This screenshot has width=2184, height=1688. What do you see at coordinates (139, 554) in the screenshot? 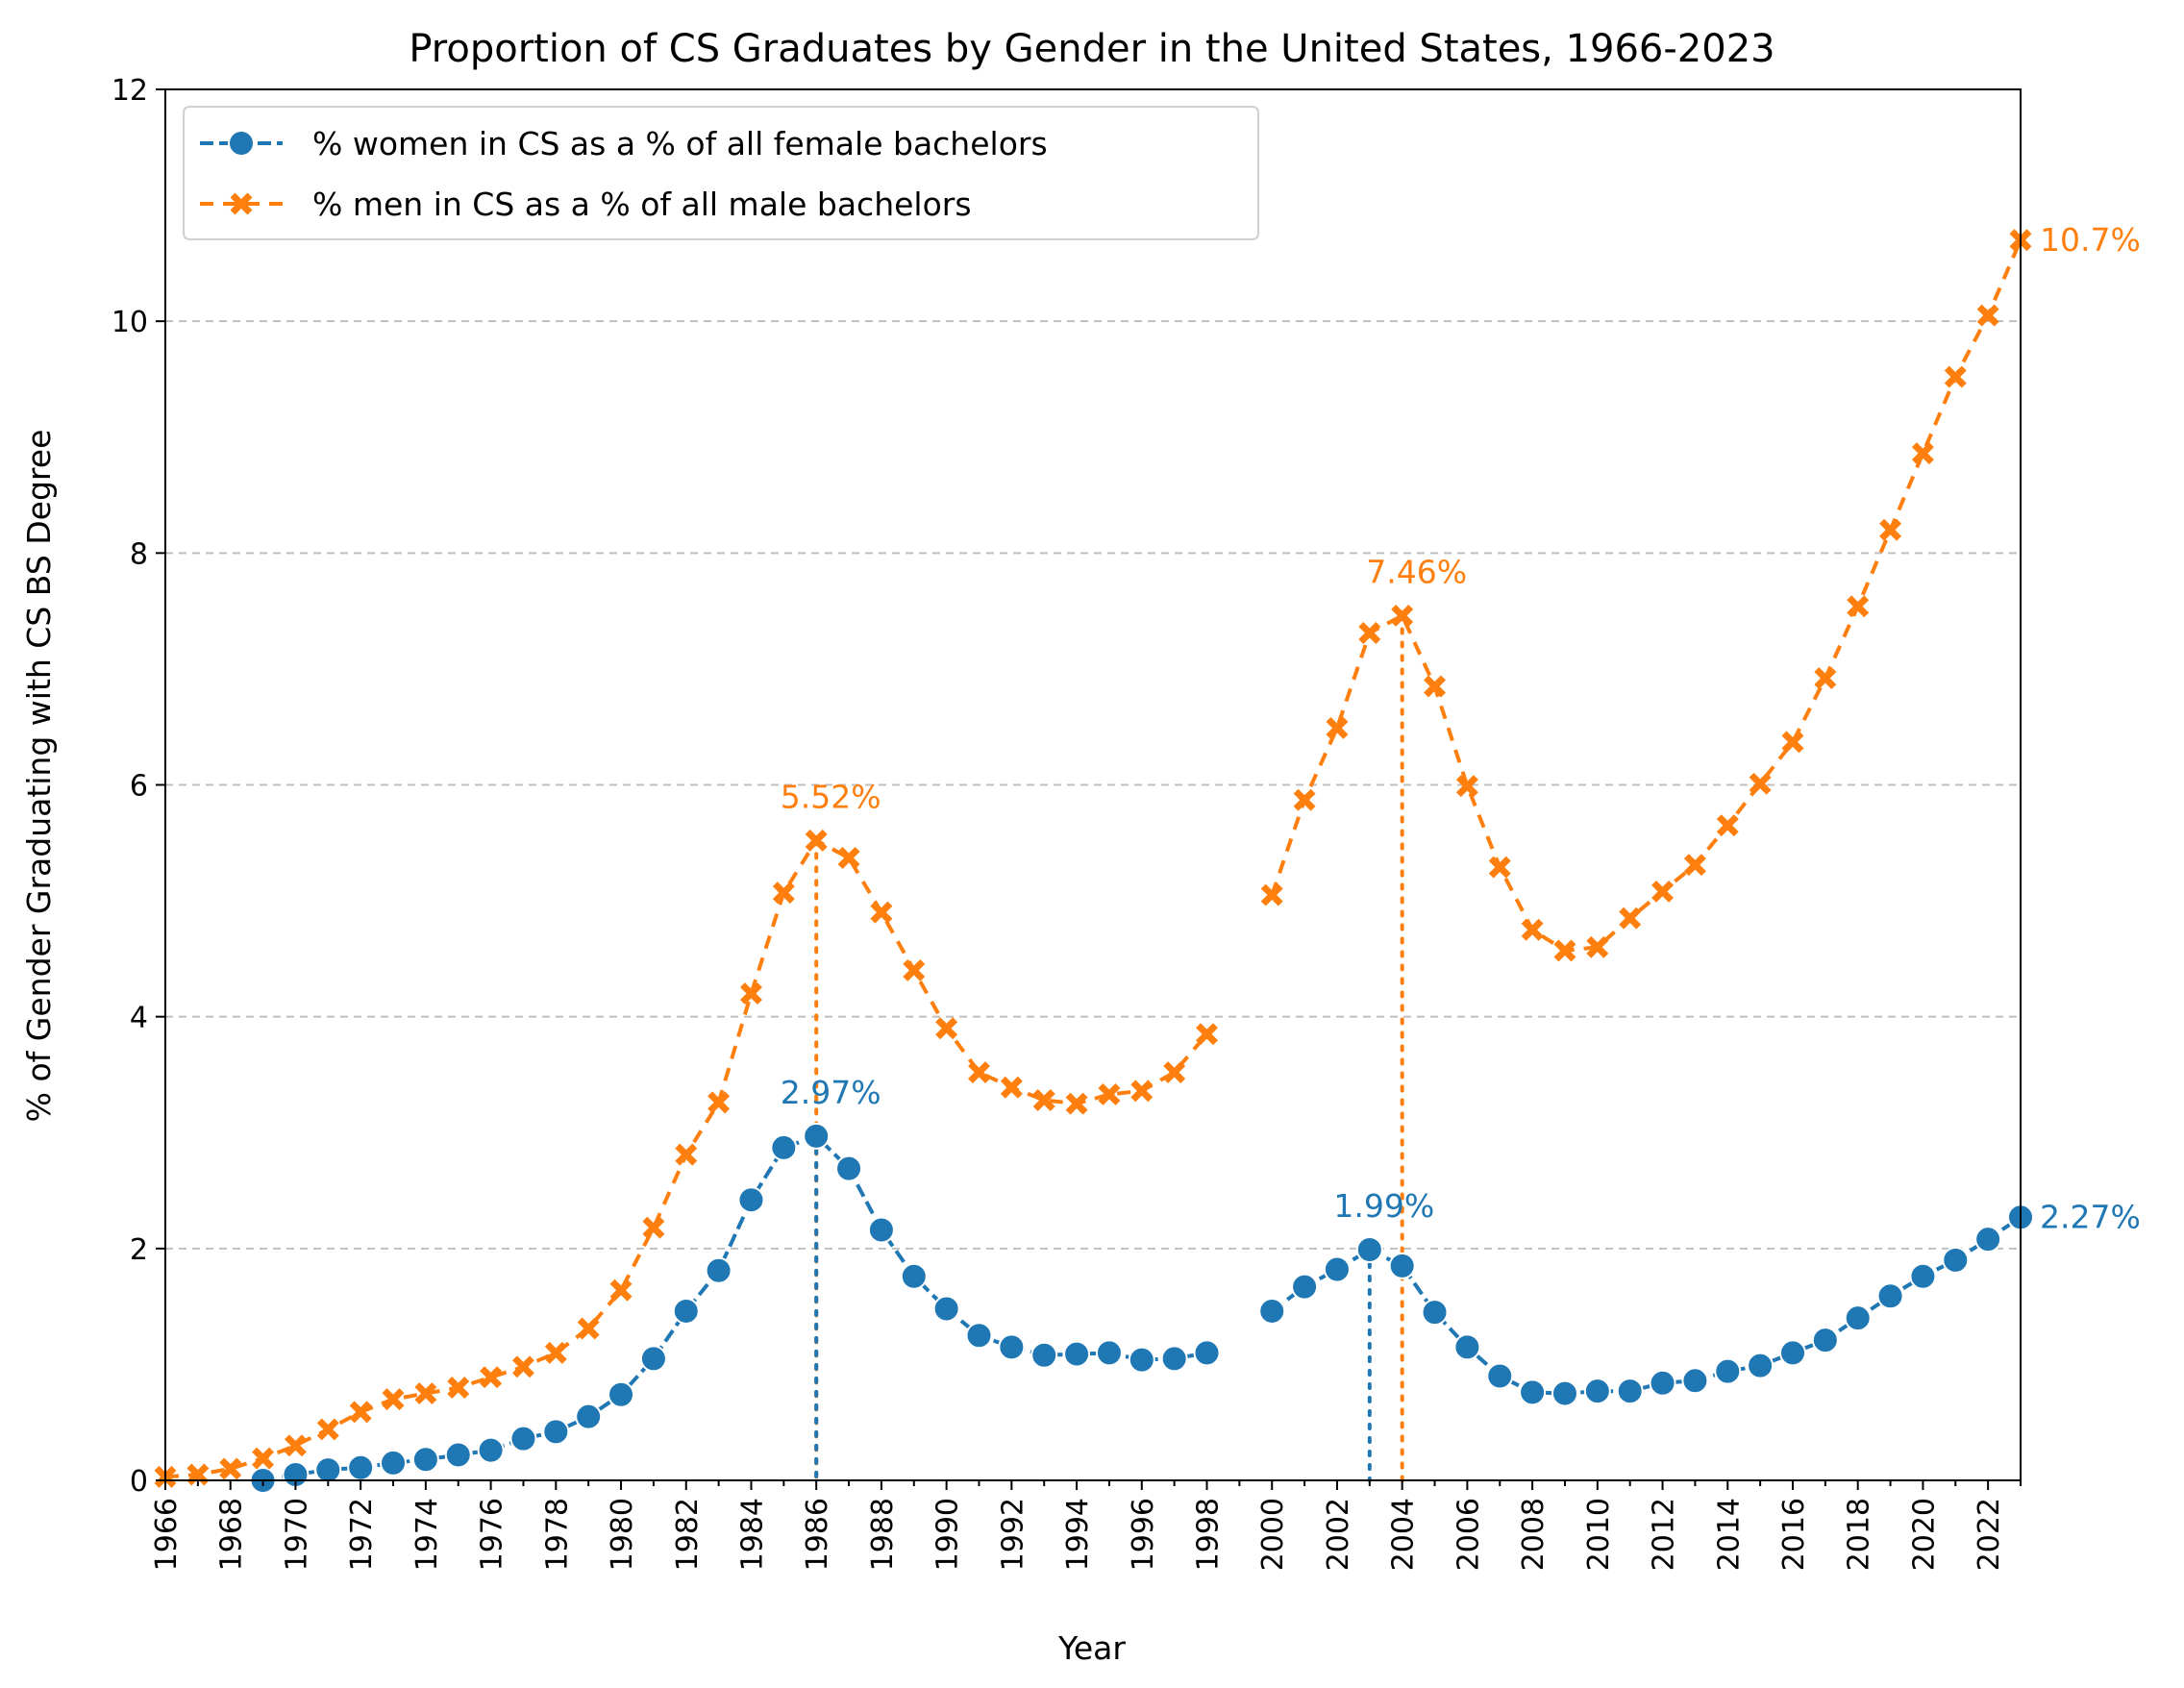
I see `y-tick-label: 8` at bounding box center [139, 554].